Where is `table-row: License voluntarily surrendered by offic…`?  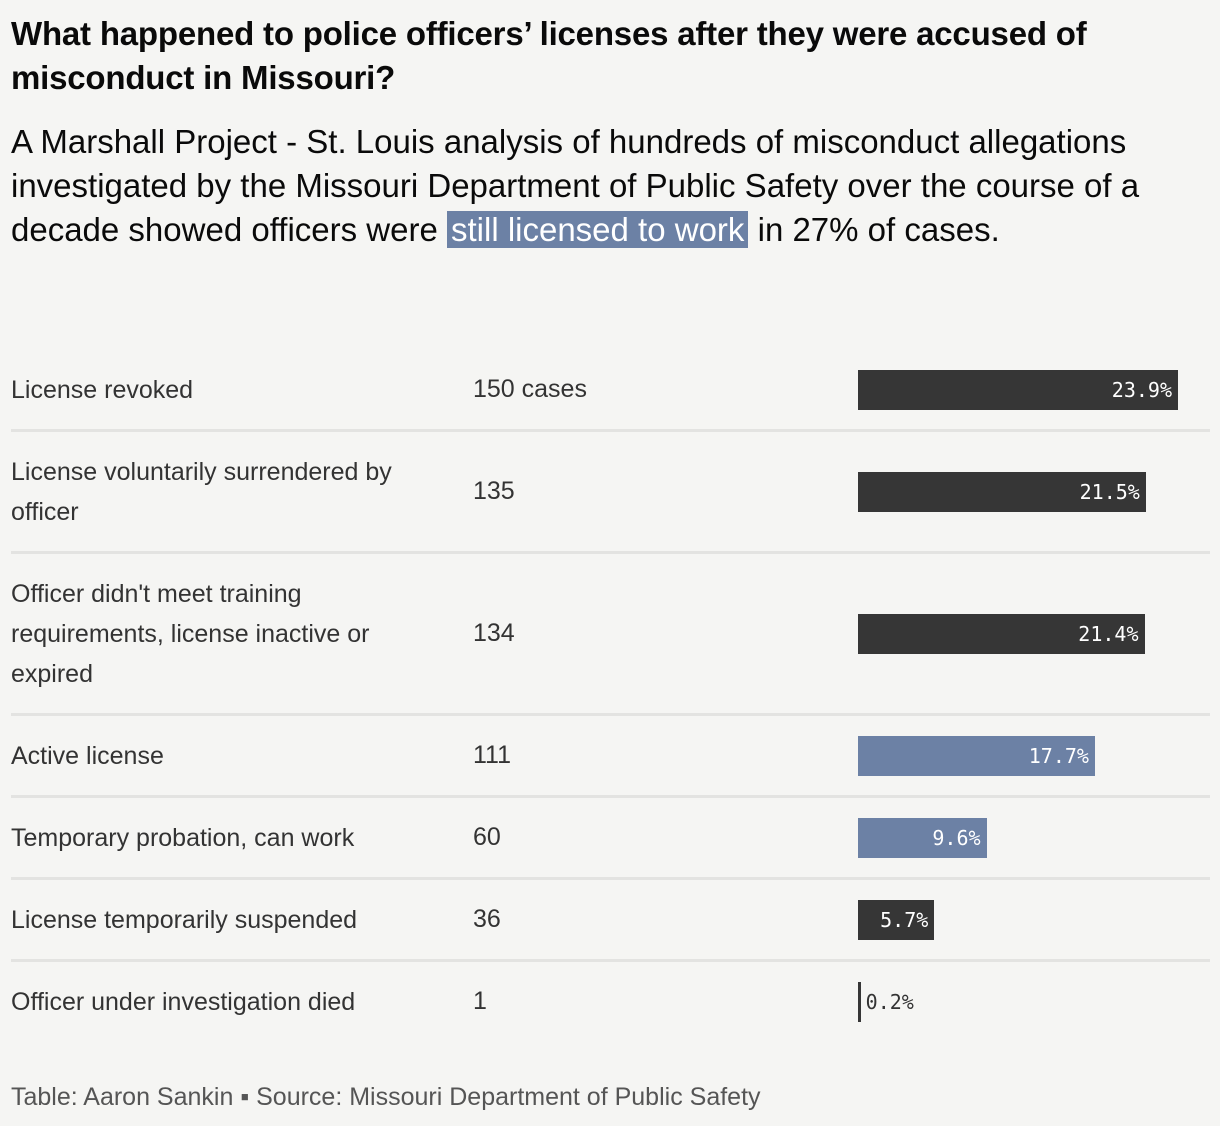
table-row: License voluntarily surrendered by offic… is located at coordinates (610, 493).